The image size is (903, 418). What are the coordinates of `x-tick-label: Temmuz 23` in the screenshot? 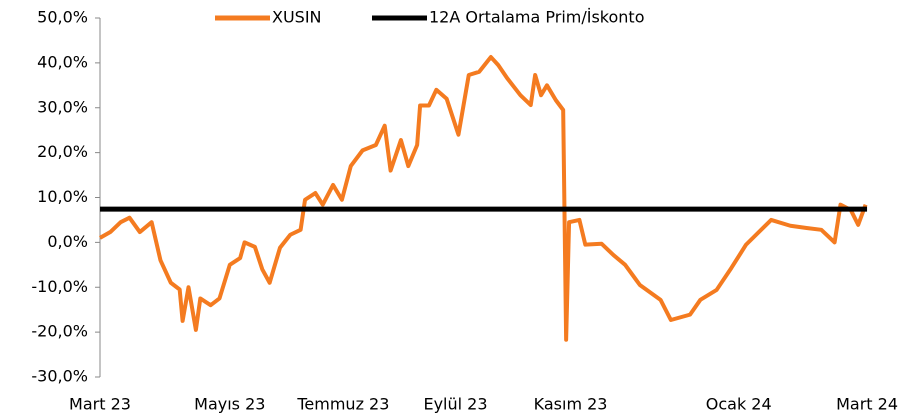 It's located at (342, 404).